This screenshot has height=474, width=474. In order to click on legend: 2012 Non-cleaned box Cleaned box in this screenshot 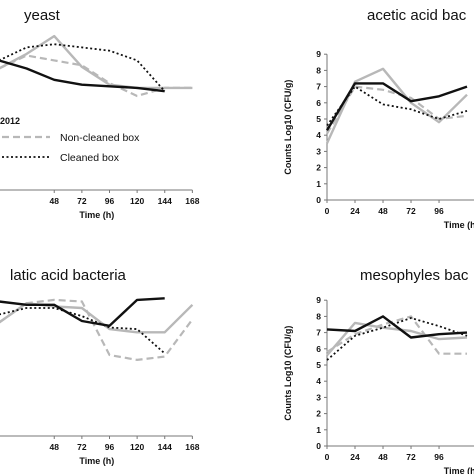, I will do `click(70, 140)`.